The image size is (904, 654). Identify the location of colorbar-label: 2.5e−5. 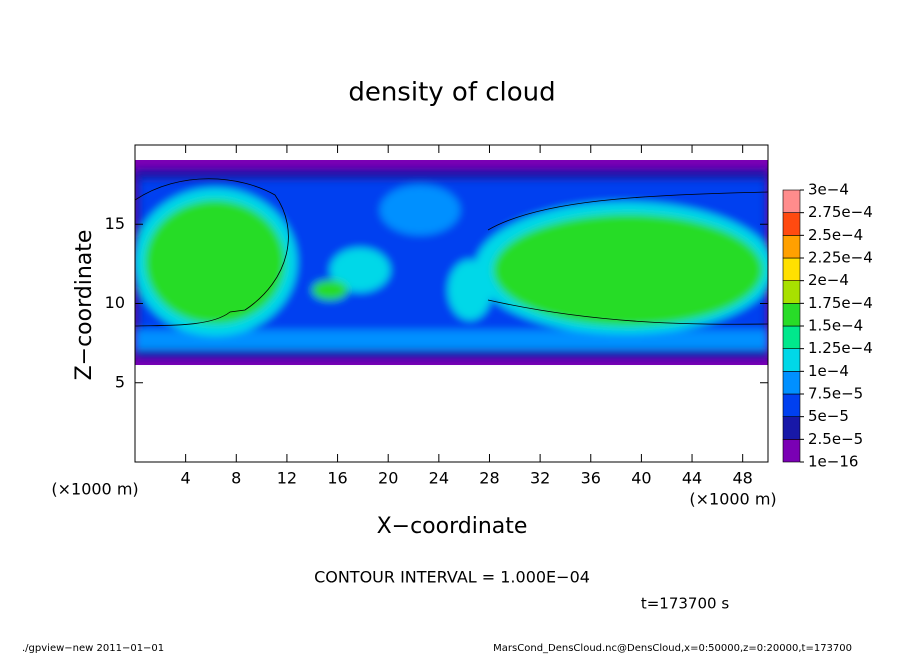
(835, 439).